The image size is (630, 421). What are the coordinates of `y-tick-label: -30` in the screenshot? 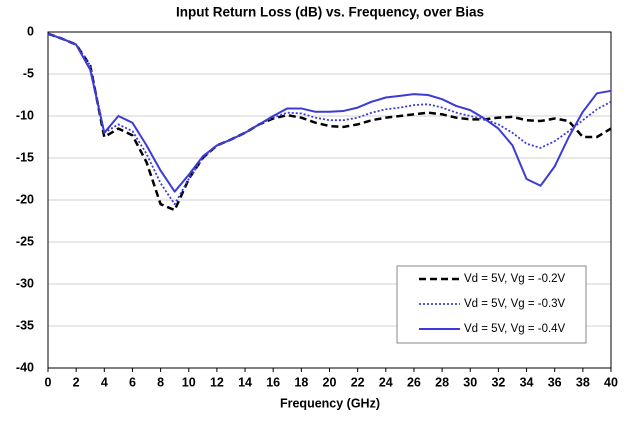 It's located at (25, 283).